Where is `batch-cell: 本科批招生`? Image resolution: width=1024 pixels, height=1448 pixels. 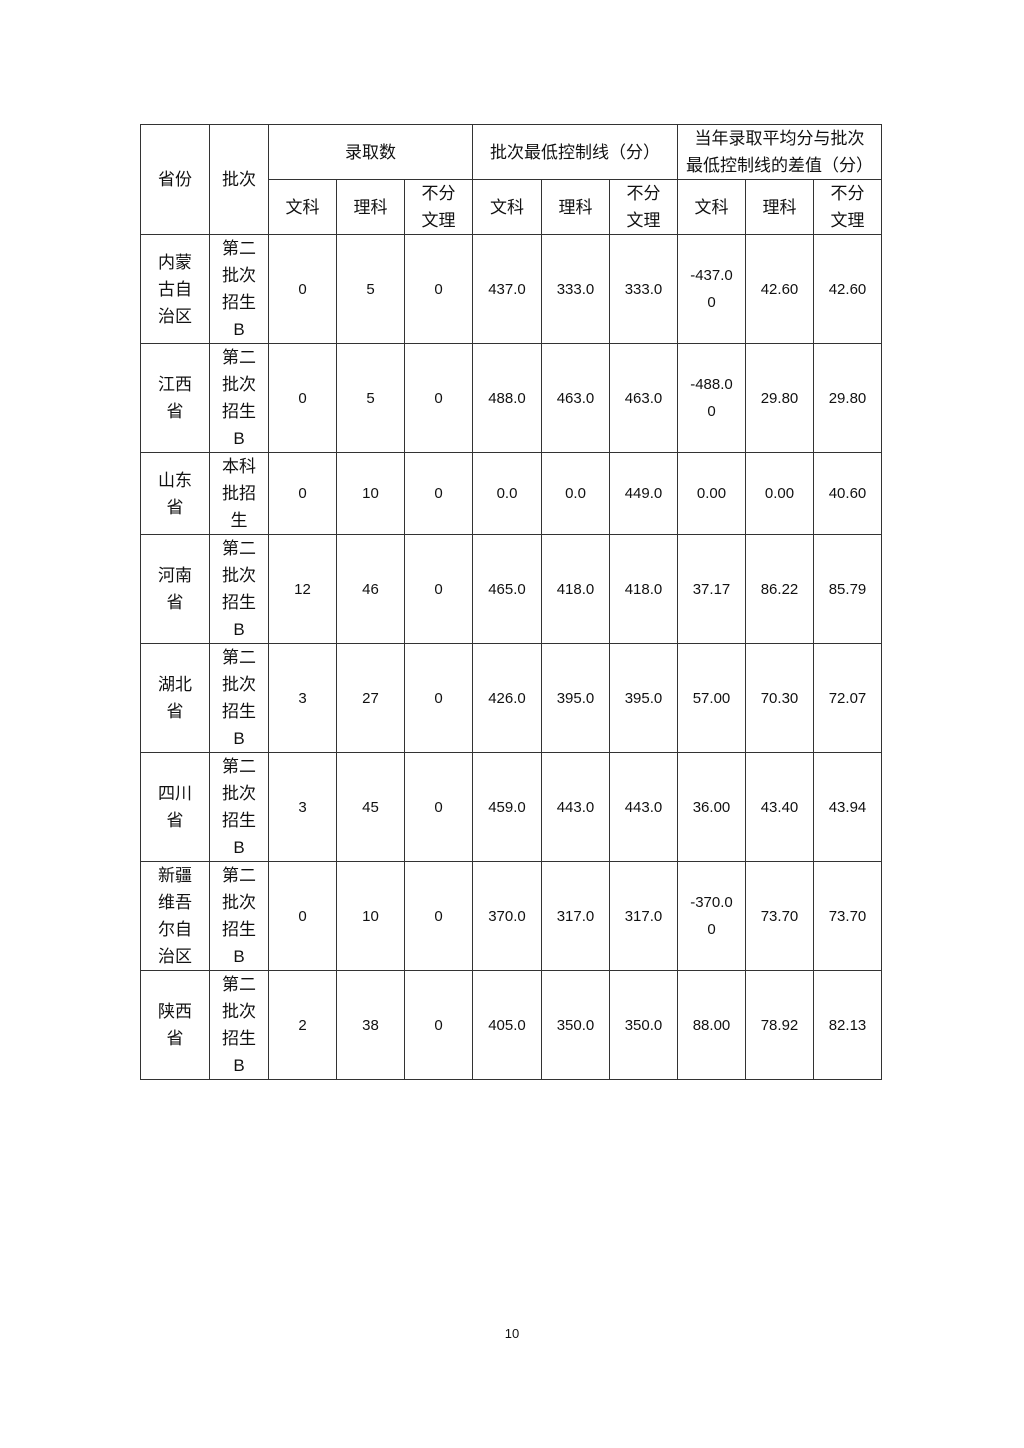 batch-cell: 本科批招生 is located at coordinates (239, 493).